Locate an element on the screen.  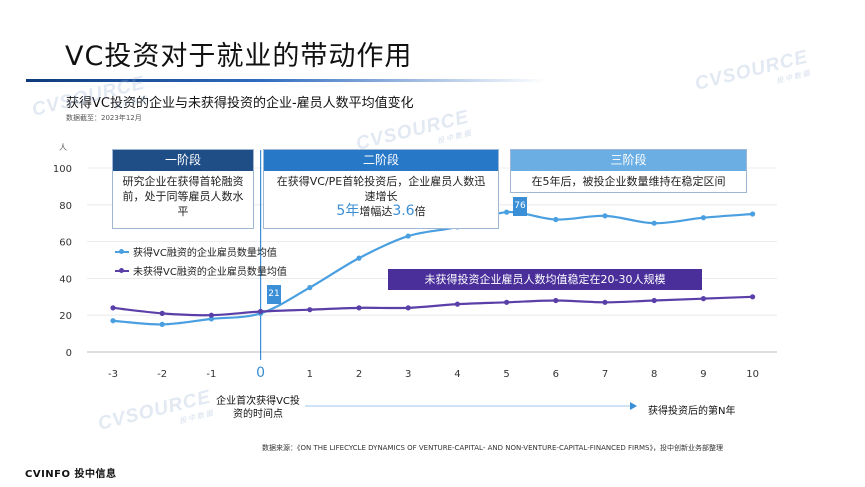
x-tick-label: 8 is located at coordinates (654, 374).